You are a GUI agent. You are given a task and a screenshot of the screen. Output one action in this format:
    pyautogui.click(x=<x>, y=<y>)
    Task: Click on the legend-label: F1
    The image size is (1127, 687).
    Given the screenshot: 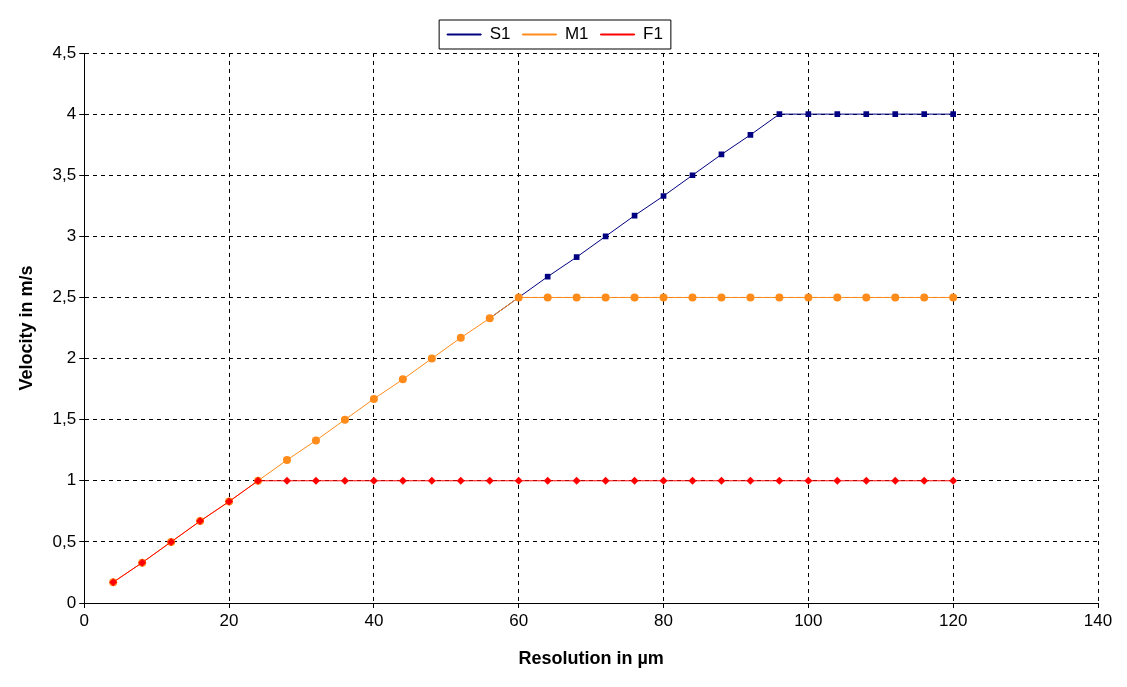 What is the action you would take?
    pyautogui.click(x=653, y=34)
    